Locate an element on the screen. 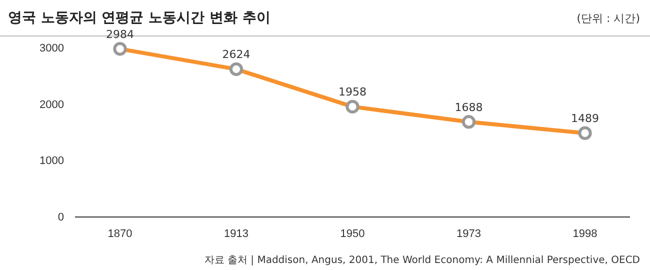  data-label: 2984 is located at coordinates (120, 34).